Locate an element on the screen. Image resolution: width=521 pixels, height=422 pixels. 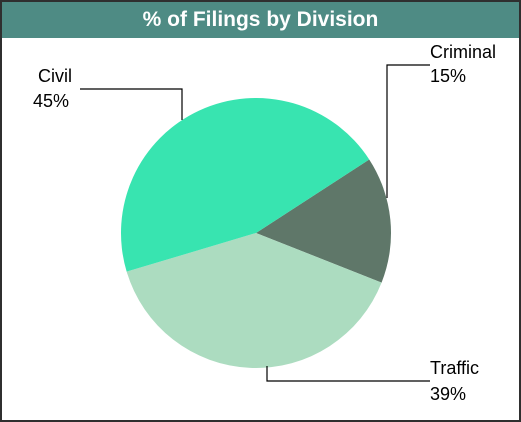
leader-line-civil is located at coordinates (131, 104).